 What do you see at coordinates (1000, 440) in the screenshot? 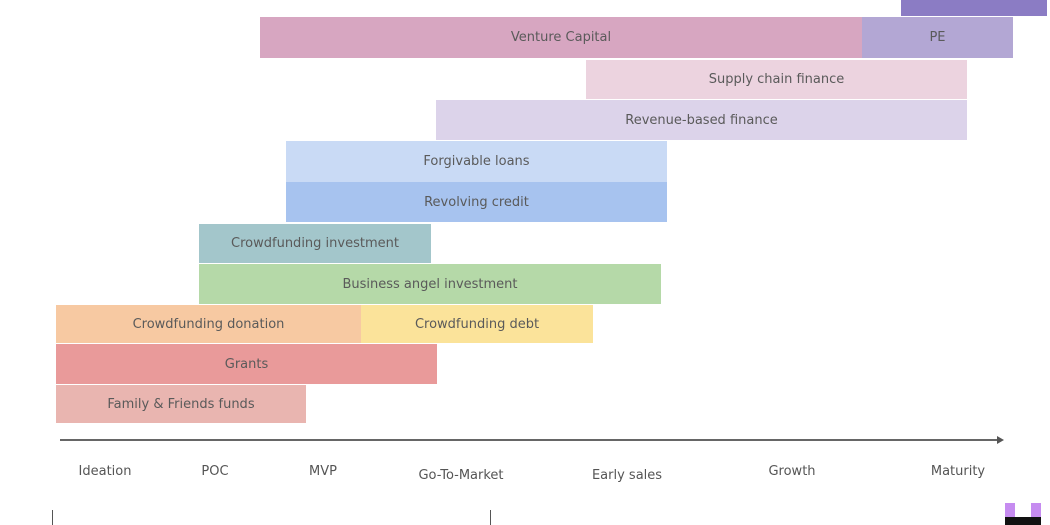
I see `axis-arrowhead` at bounding box center [1000, 440].